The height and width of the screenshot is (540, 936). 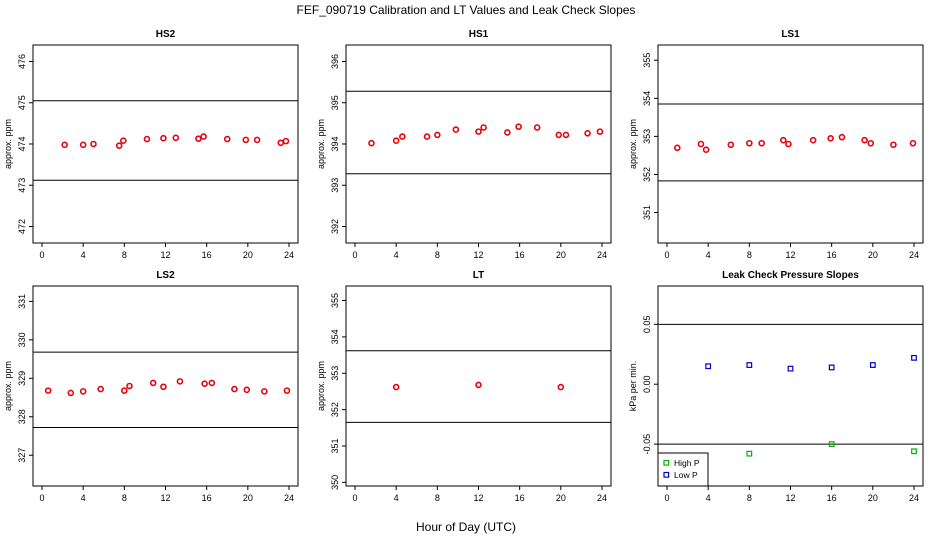 What do you see at coordinates (749, 498) in the screenshot?
I see `panel-leak-check-pressure-slopes-xtick-label-8: 8` at bounding box center [749, 498].